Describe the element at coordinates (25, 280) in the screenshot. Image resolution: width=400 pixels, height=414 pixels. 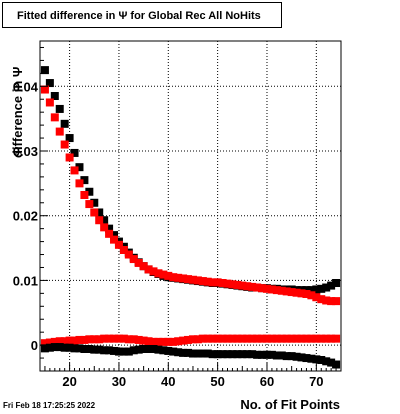
I see `y-tick-label: 0.01` at that location.